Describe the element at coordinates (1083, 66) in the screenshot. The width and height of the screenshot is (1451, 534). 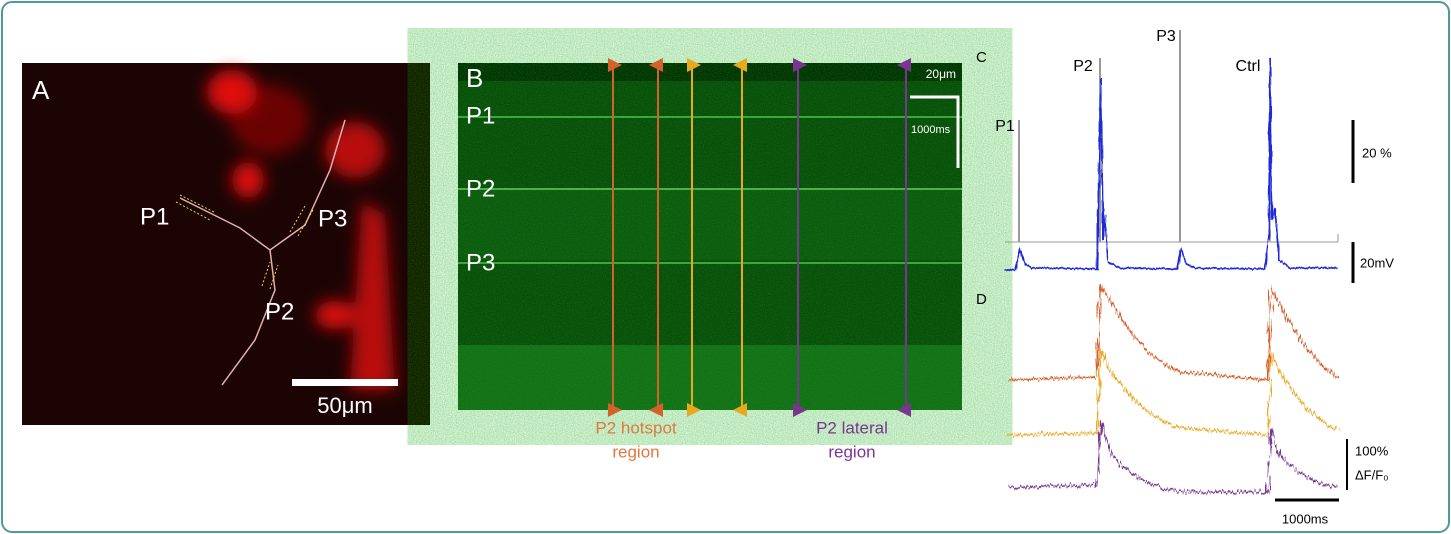
I see `marker-label: P2` at that location.